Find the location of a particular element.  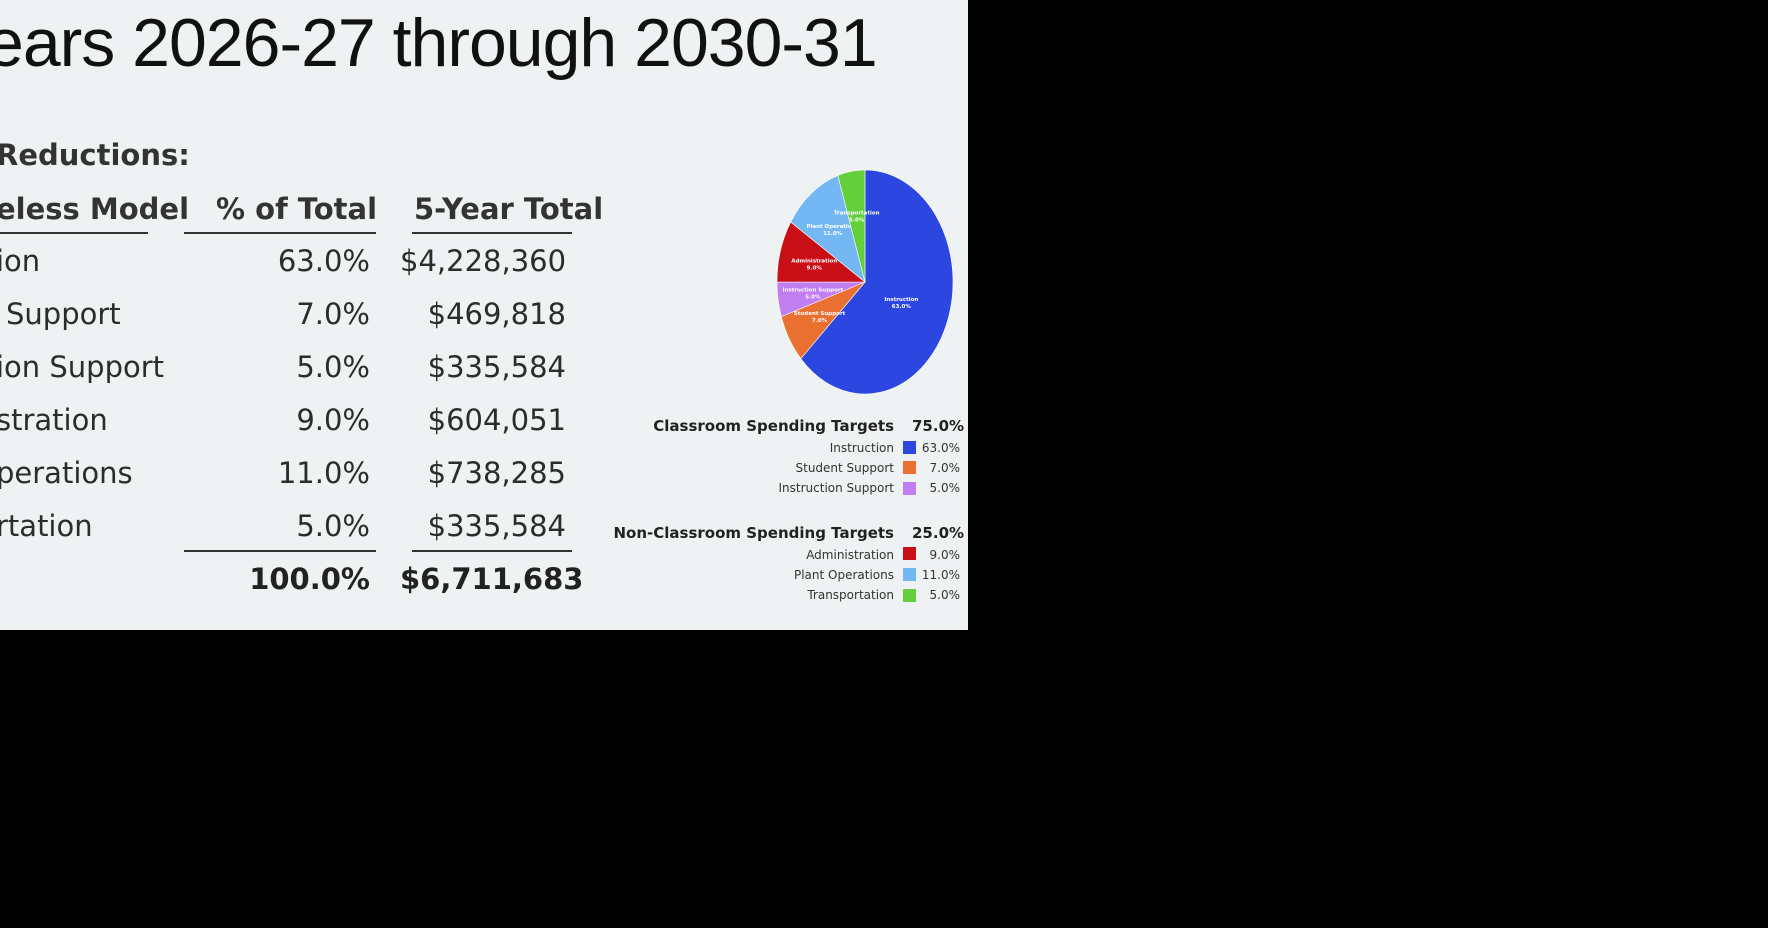

pie-slice-label: Student Support 7.0% is located at coordinates (820, 317).